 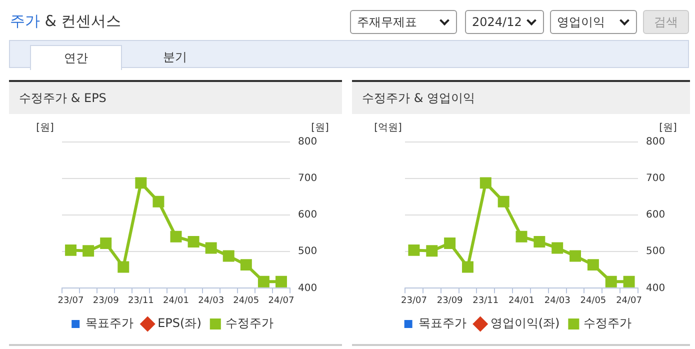 I want to click on y-axis-title: [원], so click(x=45, y=128).